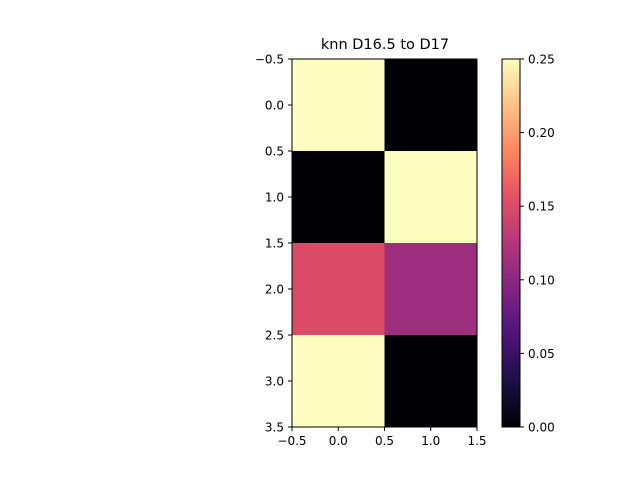 The width and height of the screenshot is (640, 480). Describe the element at coordinates (338, 441) in the screenshot. I see `x-tick-label: 0.0` at that location.